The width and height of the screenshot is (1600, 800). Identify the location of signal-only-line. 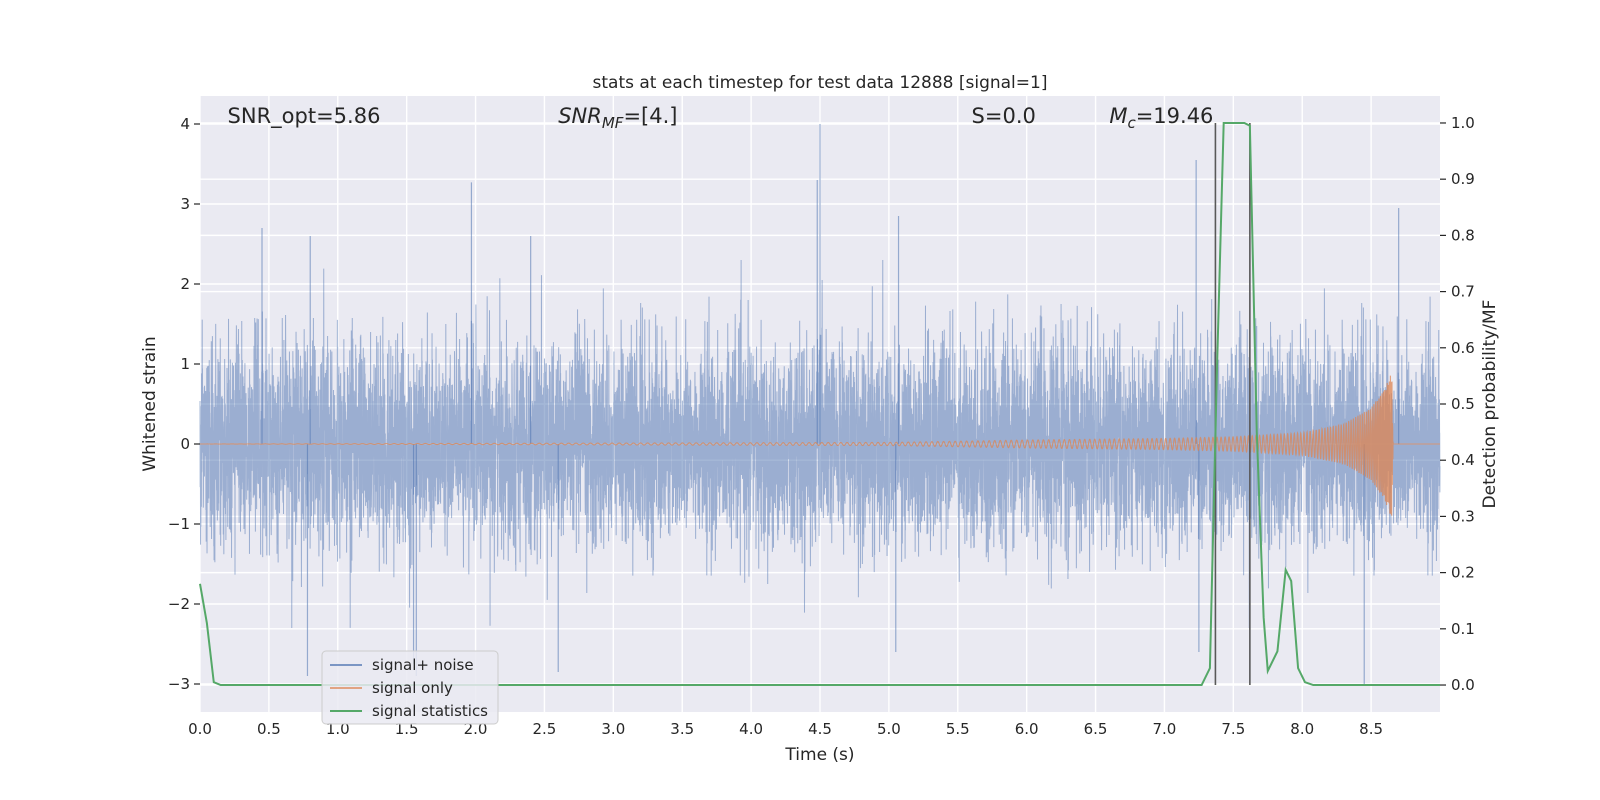
(820, 445).